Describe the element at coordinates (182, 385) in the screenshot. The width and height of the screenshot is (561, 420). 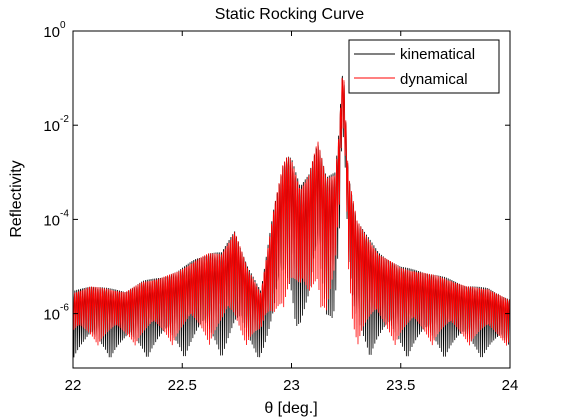
I see `x-tick-label: 22.5` at that location.